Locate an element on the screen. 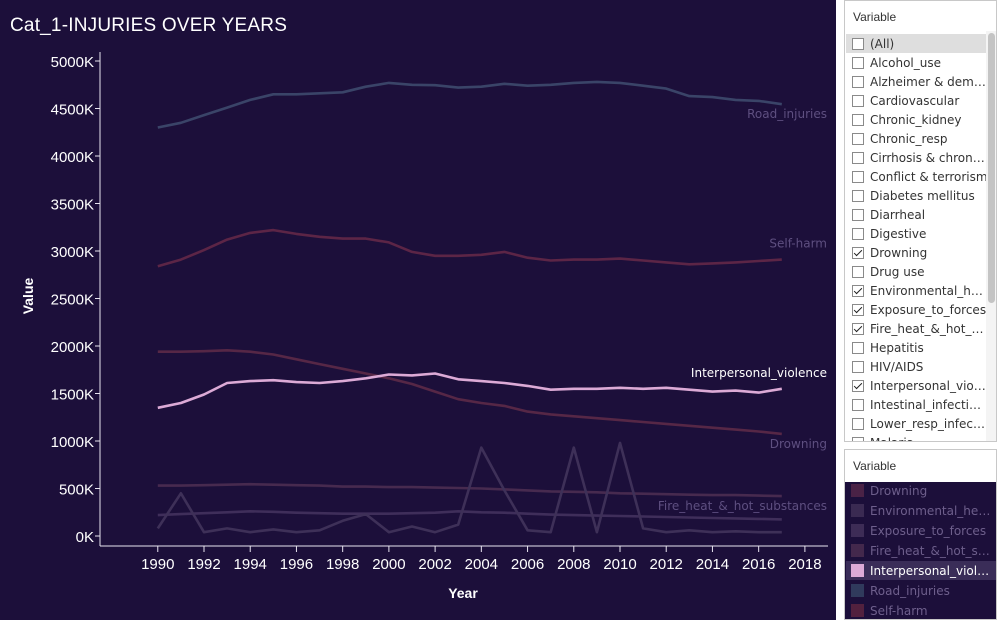 Image resolution: width=998 pixels, height=620 pixels. filter-item: Diarrheal is located at coordinates (921, 214).